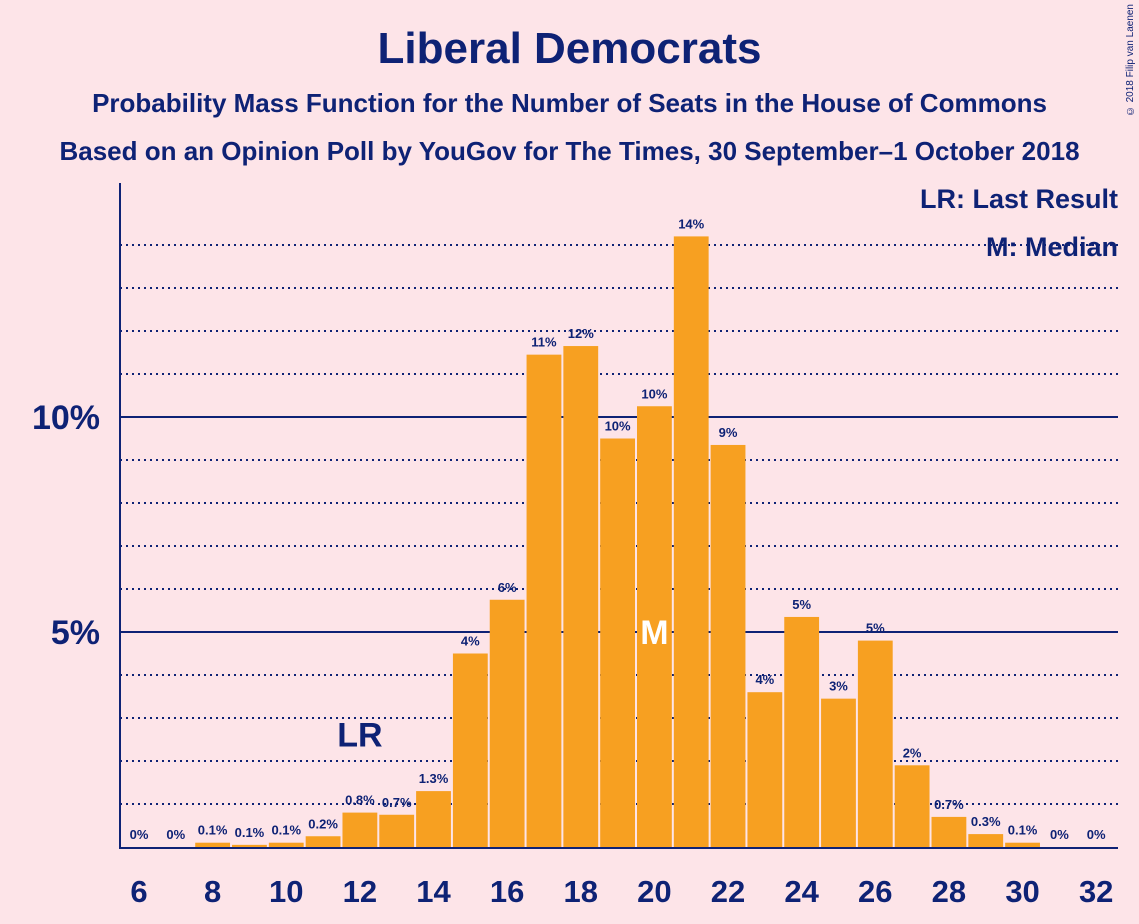 The width and height of the screenshot is (1139, 924). Describe the element at coordinates (875, 891) in the screenshot. I see `x-tick-label: 26` at that location.